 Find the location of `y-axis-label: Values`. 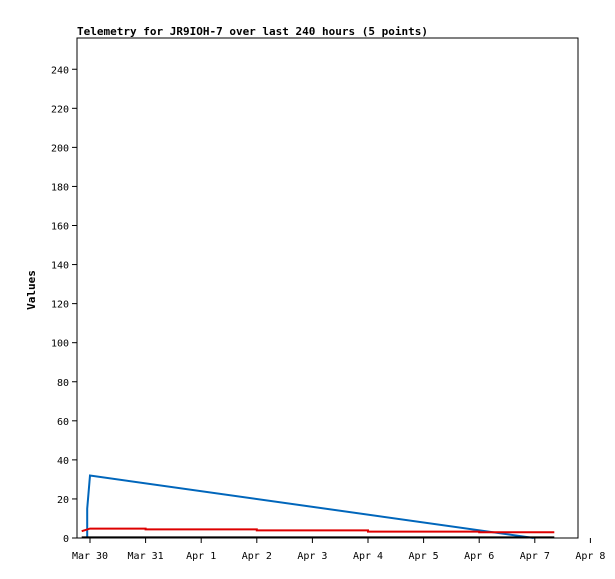

y-axis-label: Values is located at coordinates (31, 290).